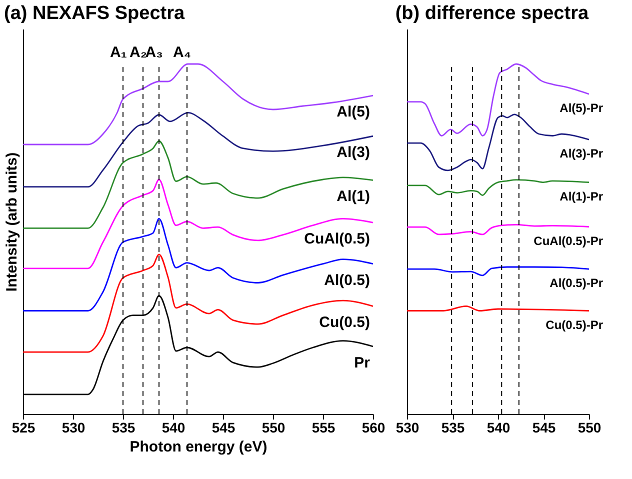  What do you see at coordinates (182, 52) in the screenshot?
I see `ref-line-label: A₄` at bounding box center [182, 52].